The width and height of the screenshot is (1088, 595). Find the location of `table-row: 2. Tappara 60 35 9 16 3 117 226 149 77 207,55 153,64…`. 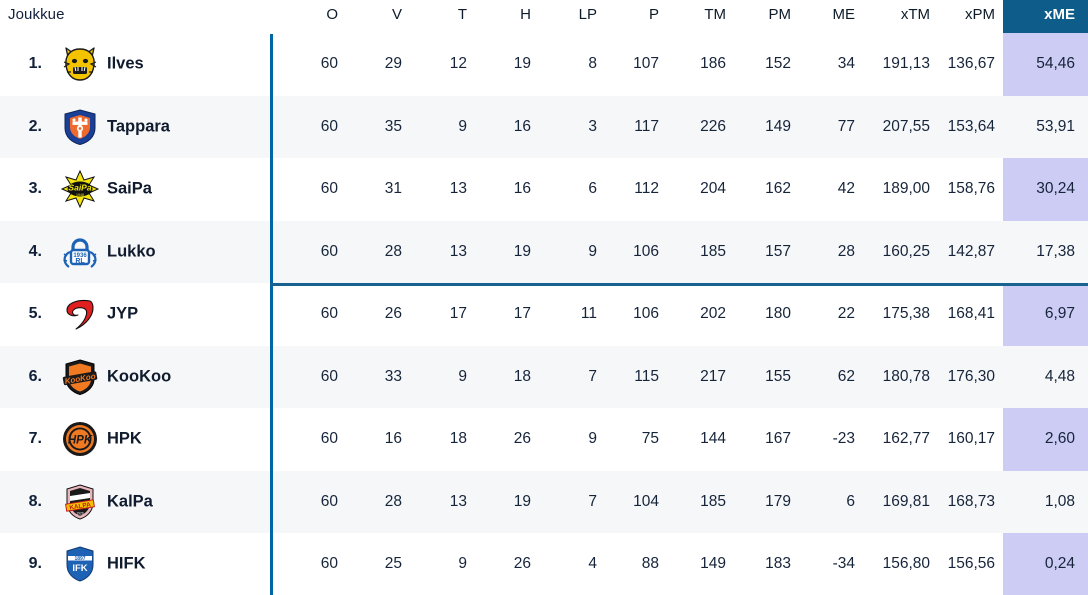

table-row: 2. Tappara 60 35 9 16 3 117 226 149 77 207,55 153,64… is located at coordinates (544, 126).